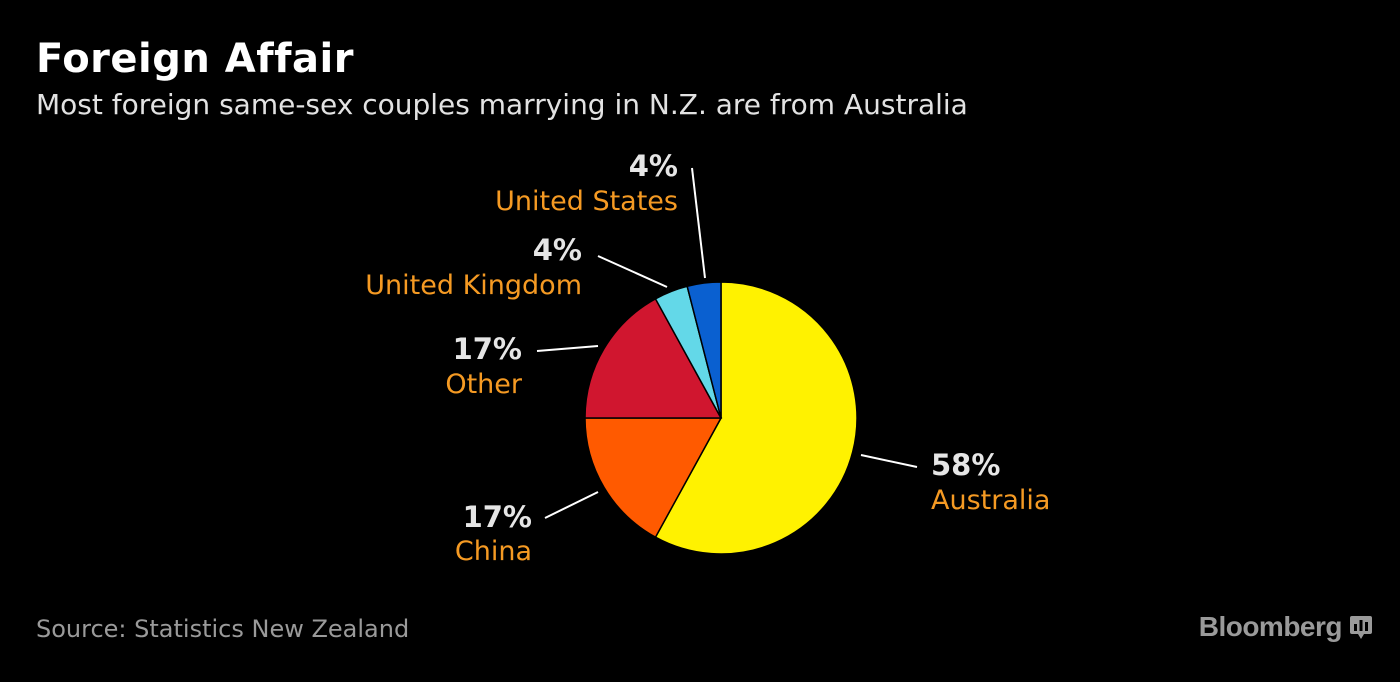  I want to click on source-note: Source: Statistics New Zealand, so click(223, 629).